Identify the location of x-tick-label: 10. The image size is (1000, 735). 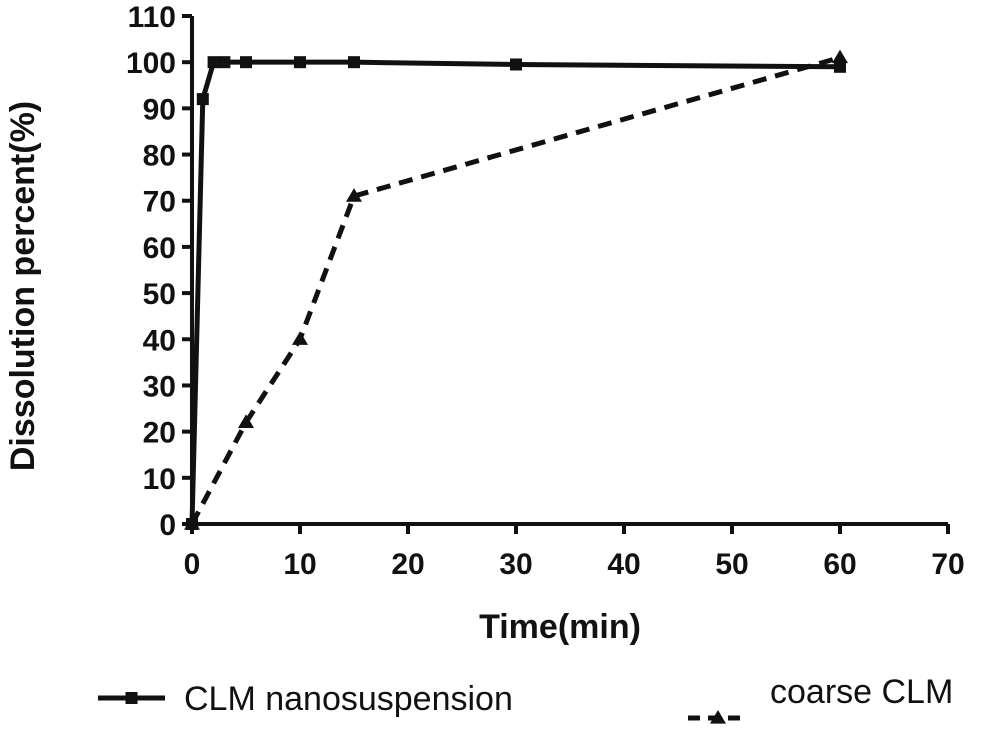
(299, 564).